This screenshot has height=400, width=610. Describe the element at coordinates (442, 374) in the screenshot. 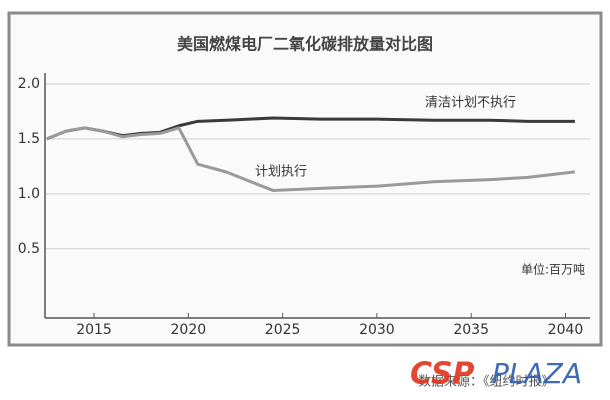

I see `watermark-csp: CSP` at that location.